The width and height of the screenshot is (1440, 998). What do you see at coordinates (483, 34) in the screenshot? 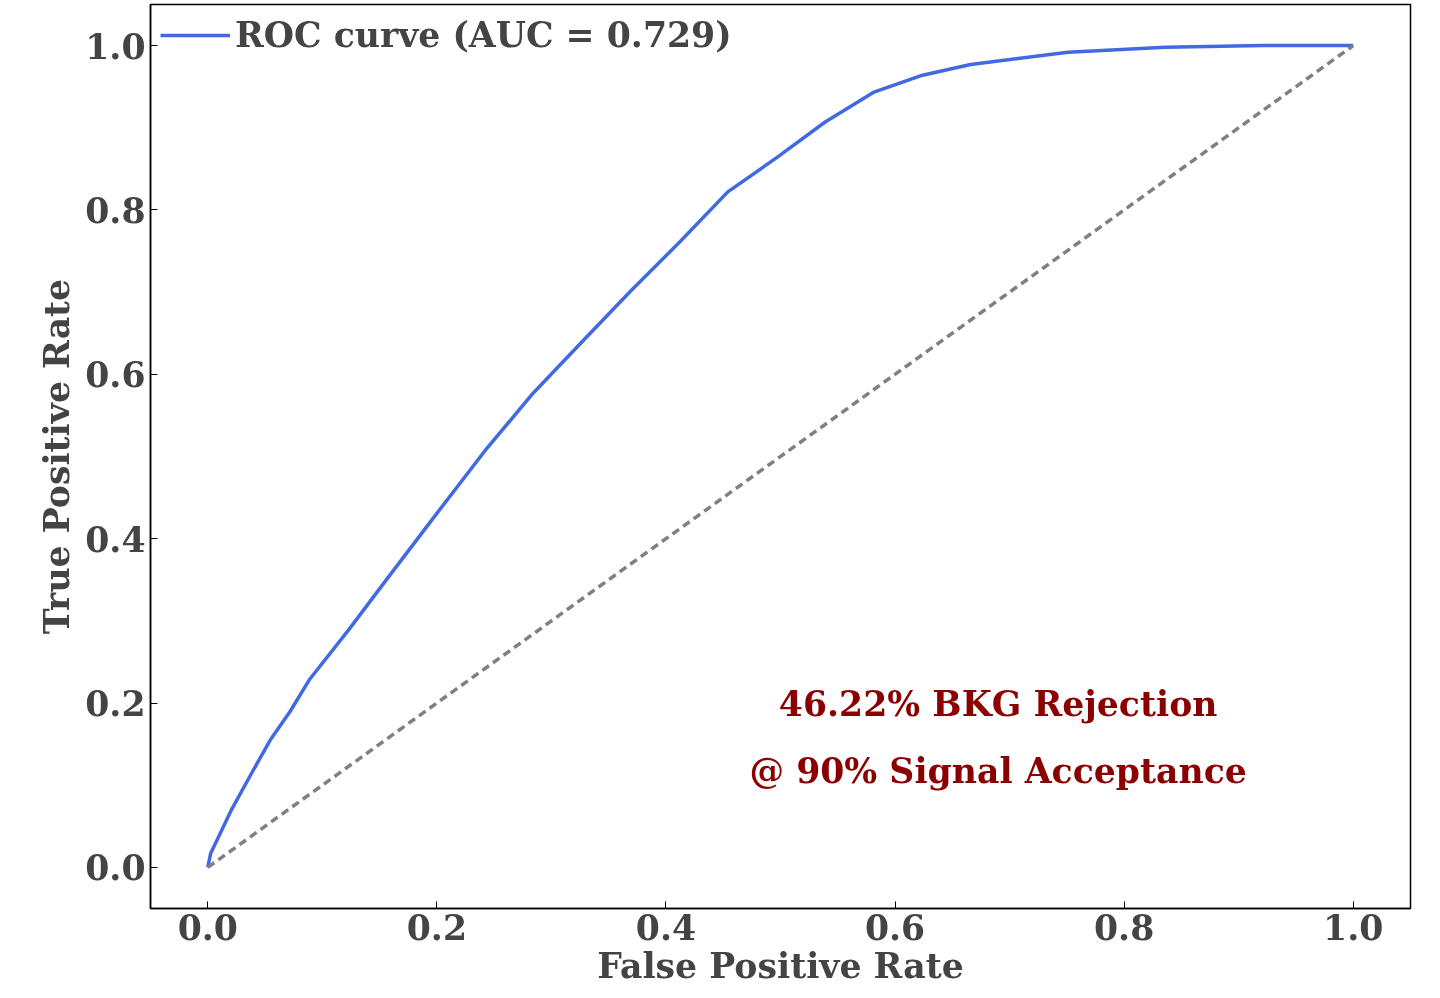
I see `legend-label: ROC curve (AUC = 0.729)` at bounding box center [483, 34].